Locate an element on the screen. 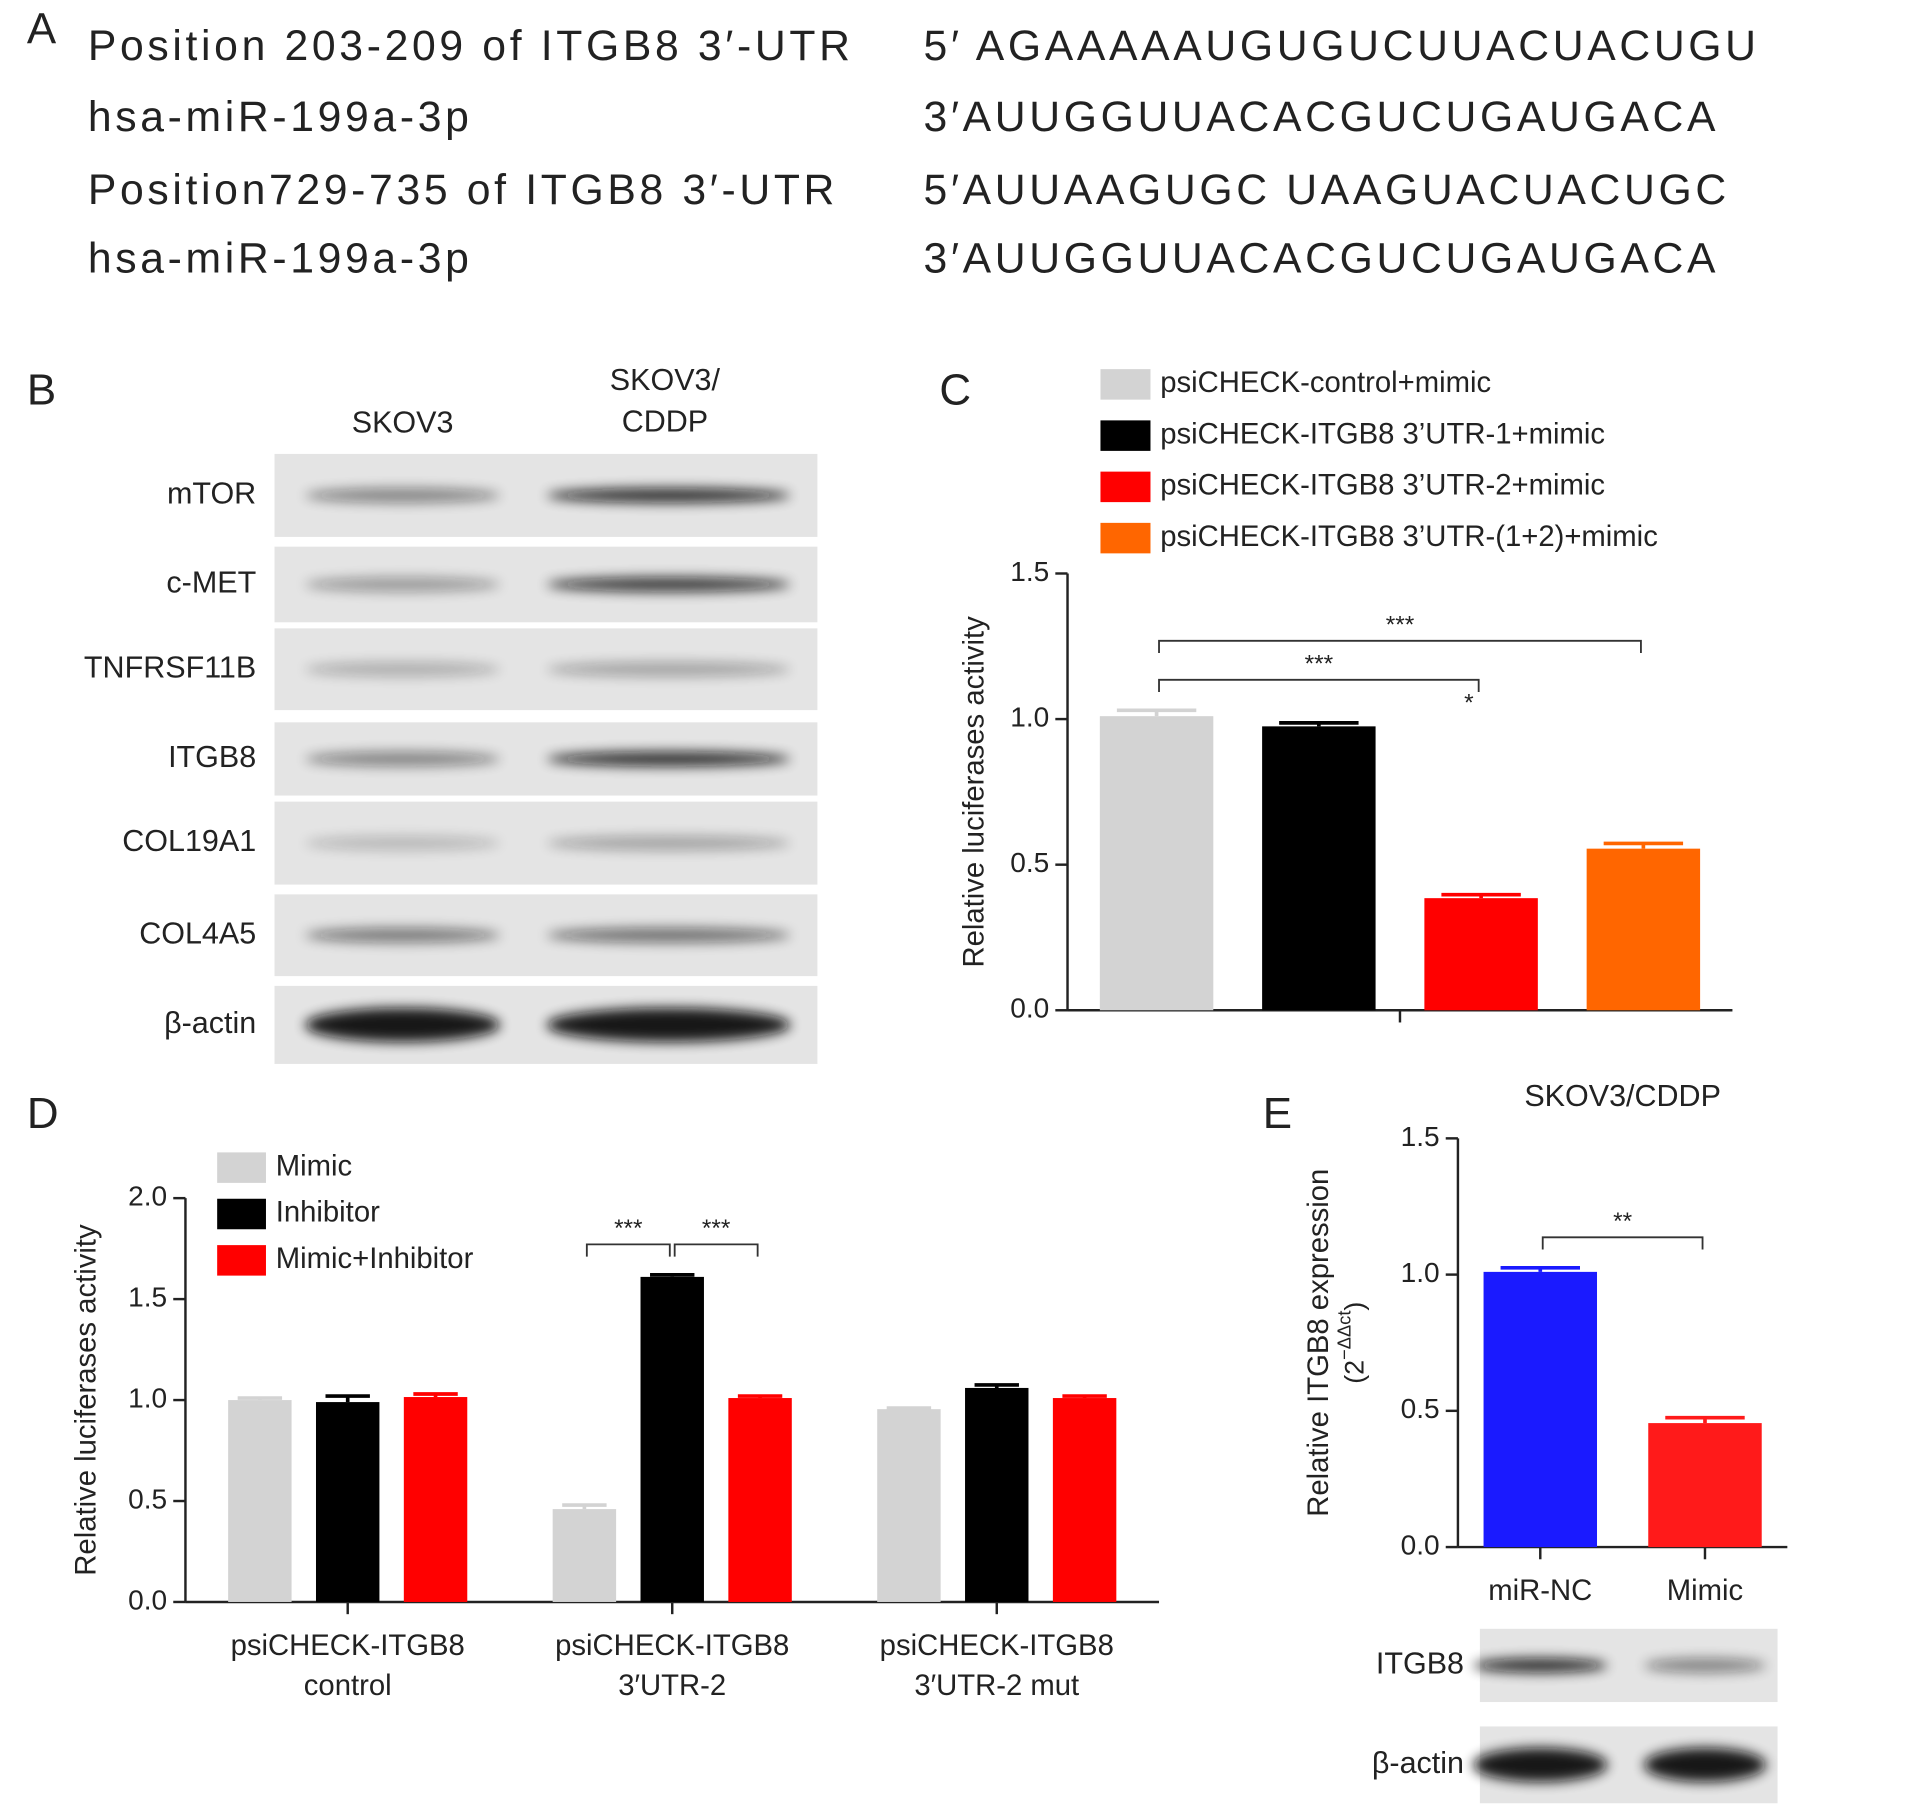  sequence-name: Position 203-209 of ITGB8 3′-UTR is located at coordinates (471, 46).